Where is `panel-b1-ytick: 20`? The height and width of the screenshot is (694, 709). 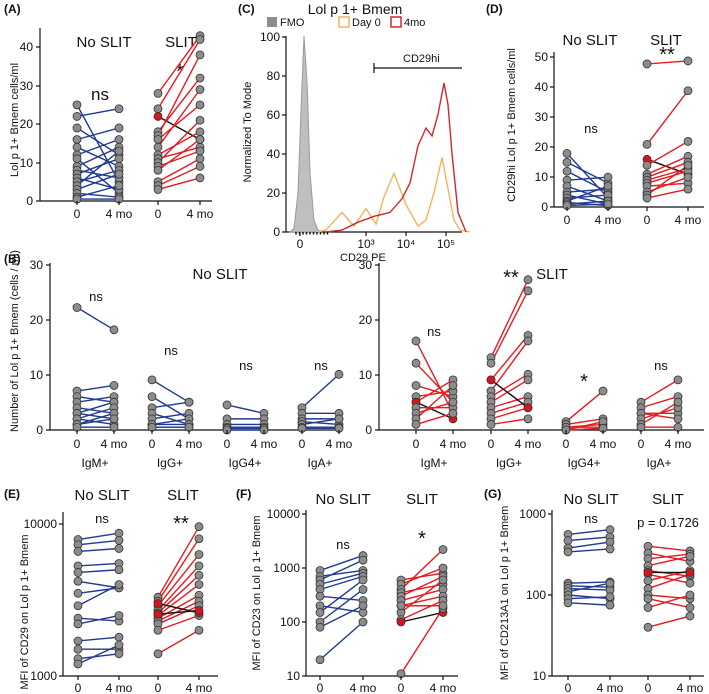
panel-b1-ytick: 20 is located at coordinates (37, 320).